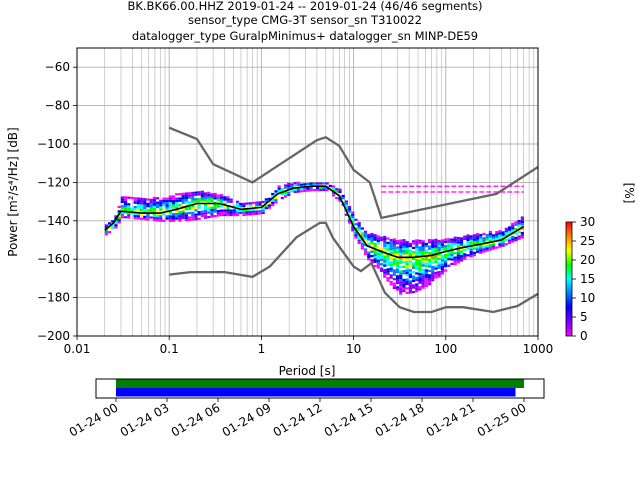 The image size is (640, 480). Describe the element at coordinates (600, 263) in the screenshot. I see `colorbar: 0 5 10 15 20 25 30 [%]` at that location.